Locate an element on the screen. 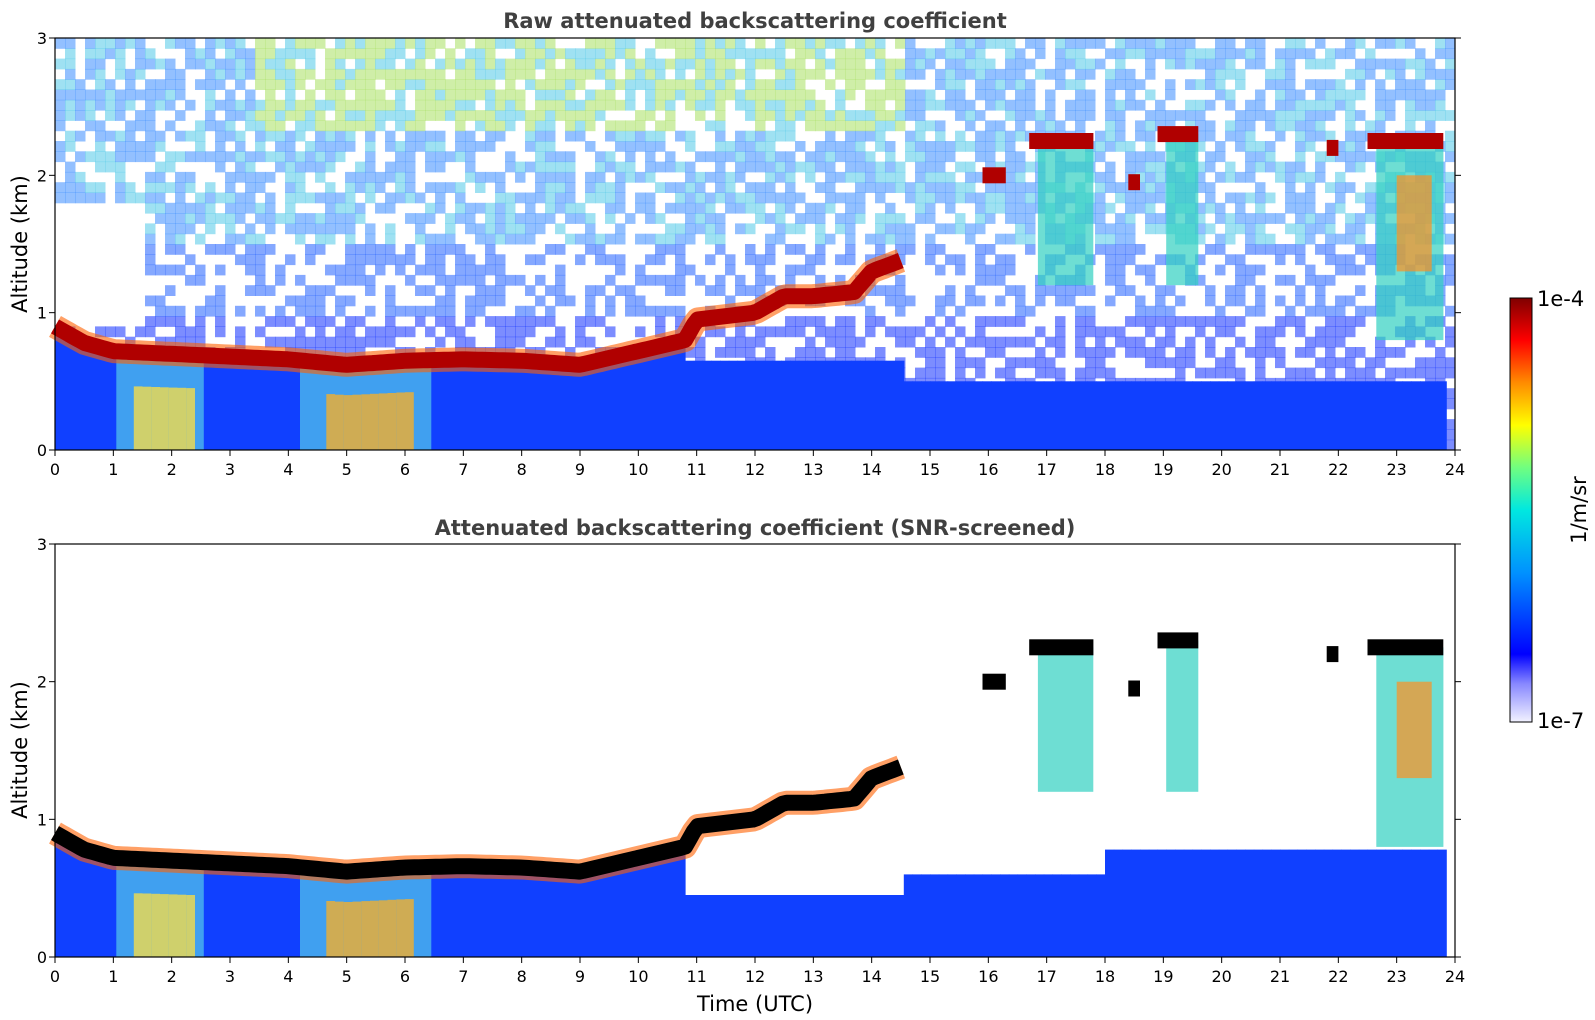 The image size is (1595, 1020). colorbar-unit-label: 1/m/sr is located at coordinates (1579, 510).